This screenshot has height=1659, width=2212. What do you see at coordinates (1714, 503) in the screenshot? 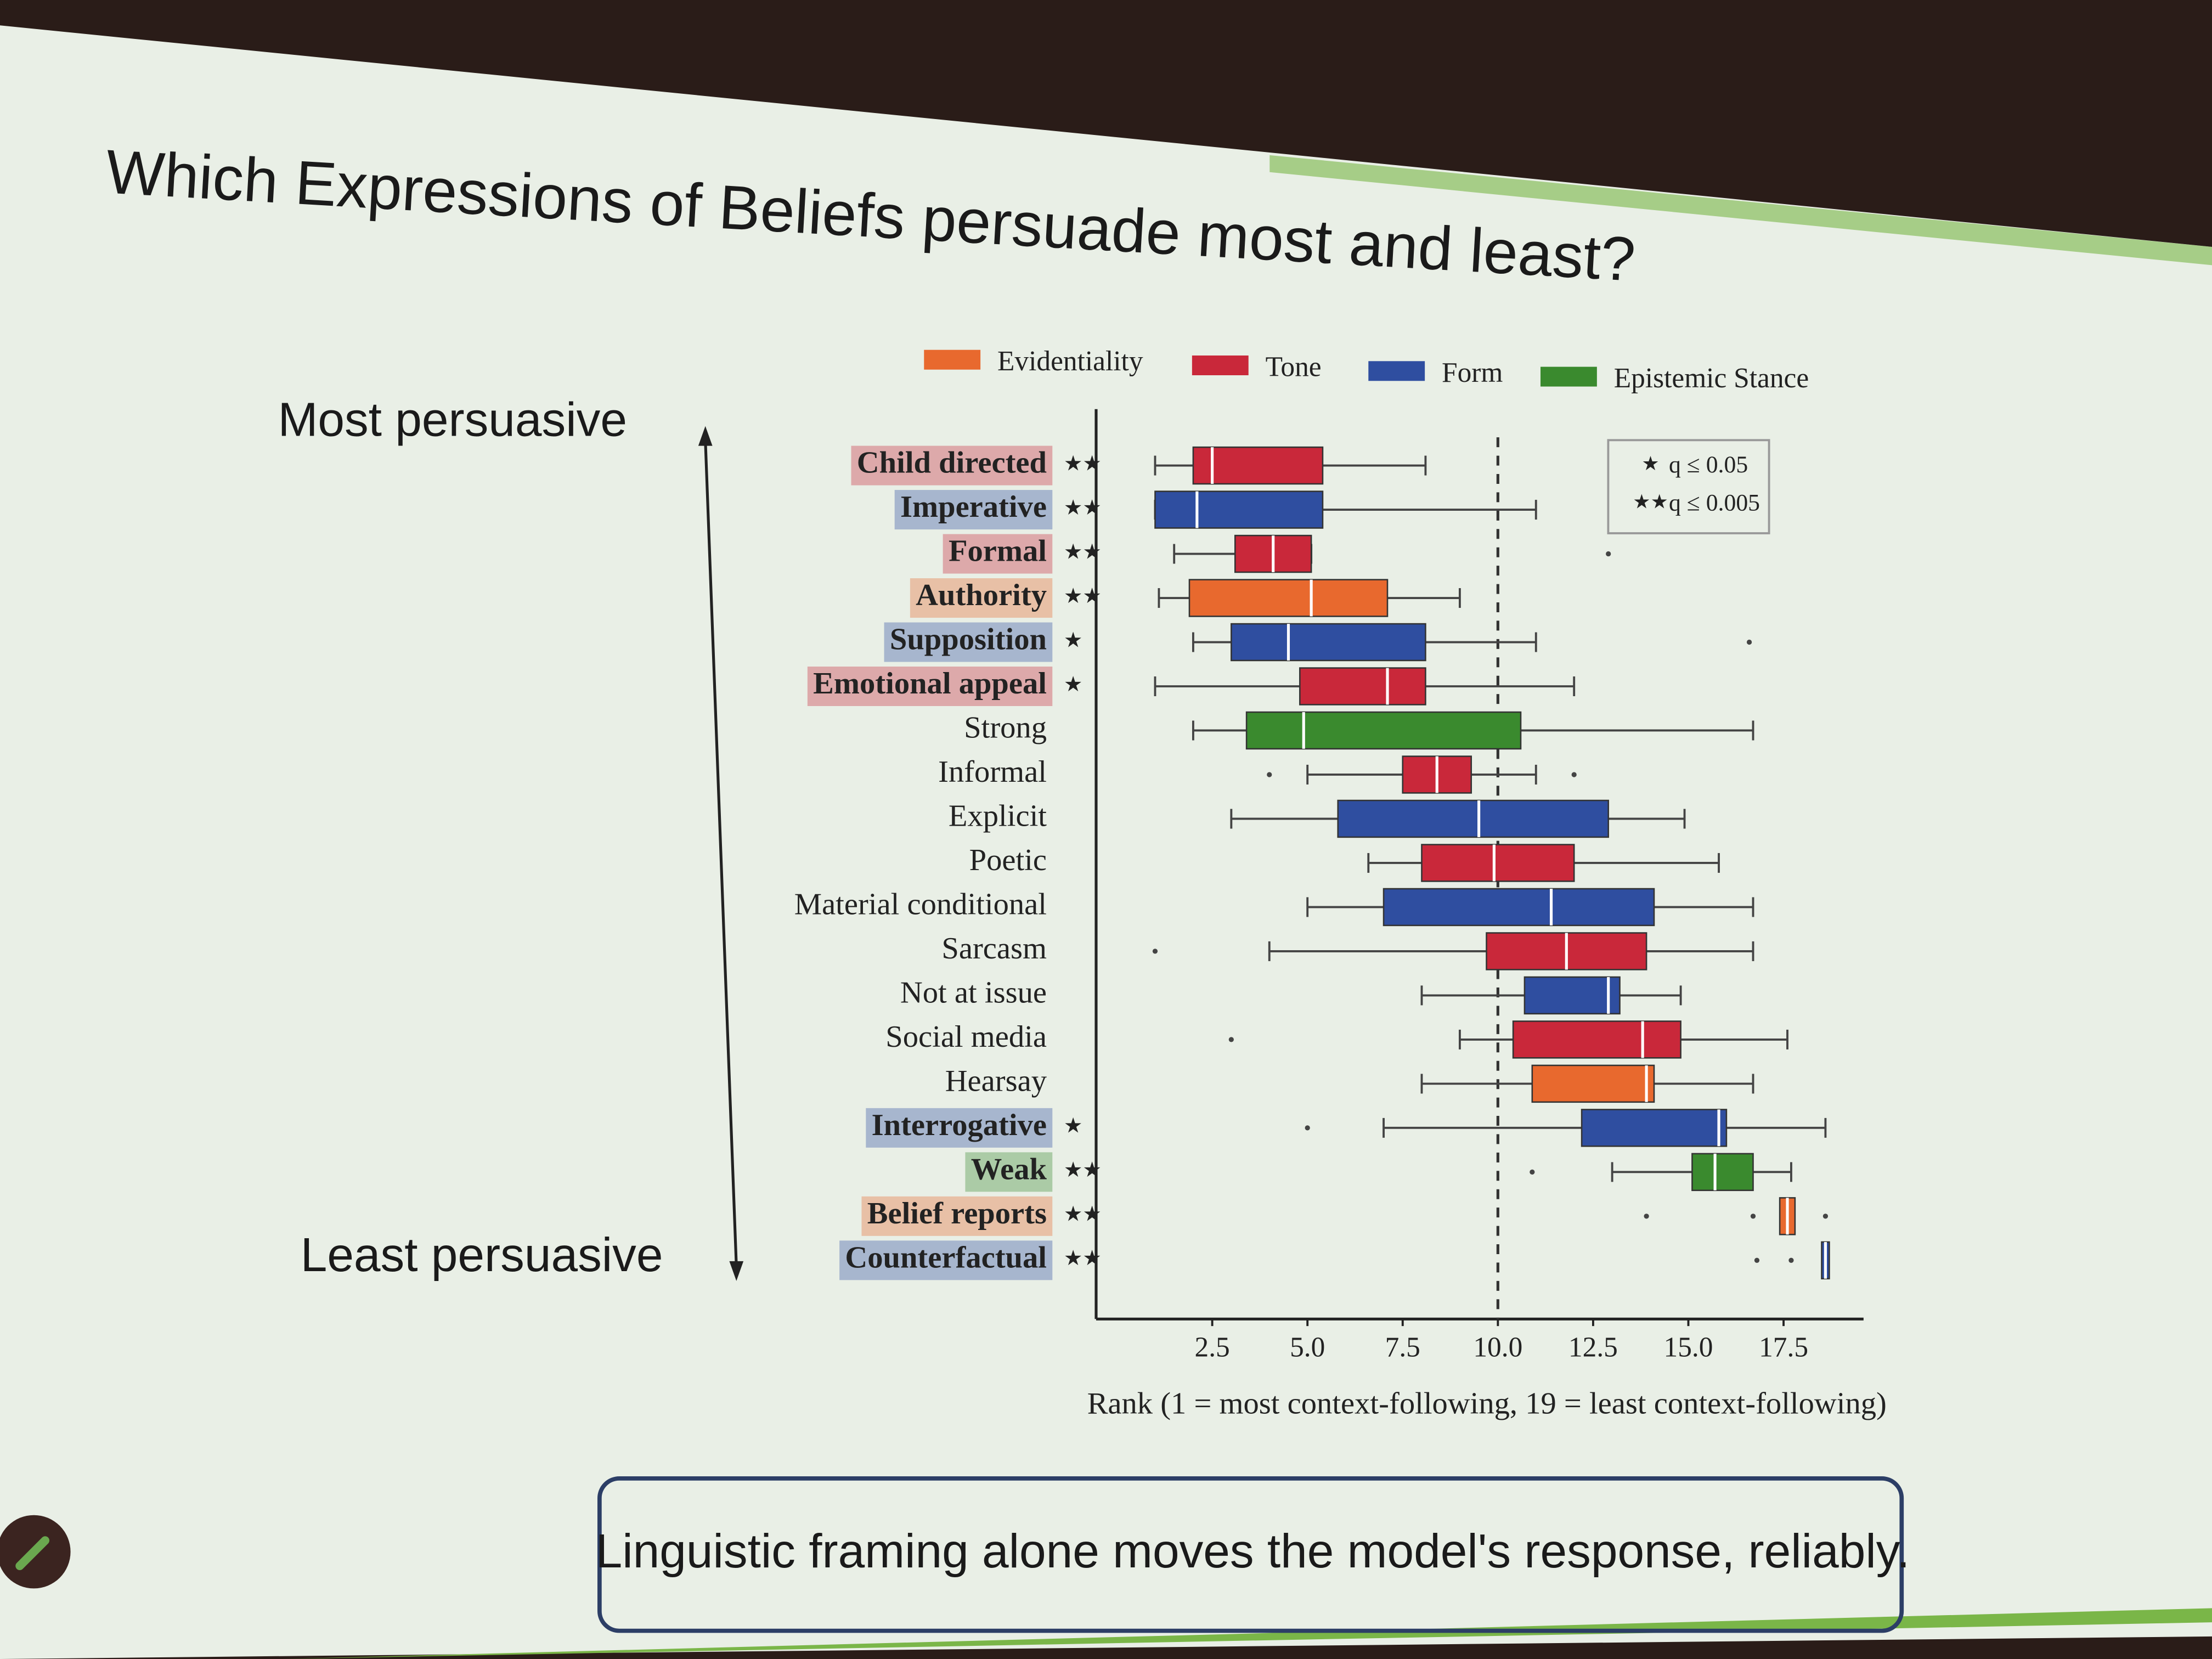
I see `significance-label: q ≤ 0.005` at bounding box center [1714, 503].